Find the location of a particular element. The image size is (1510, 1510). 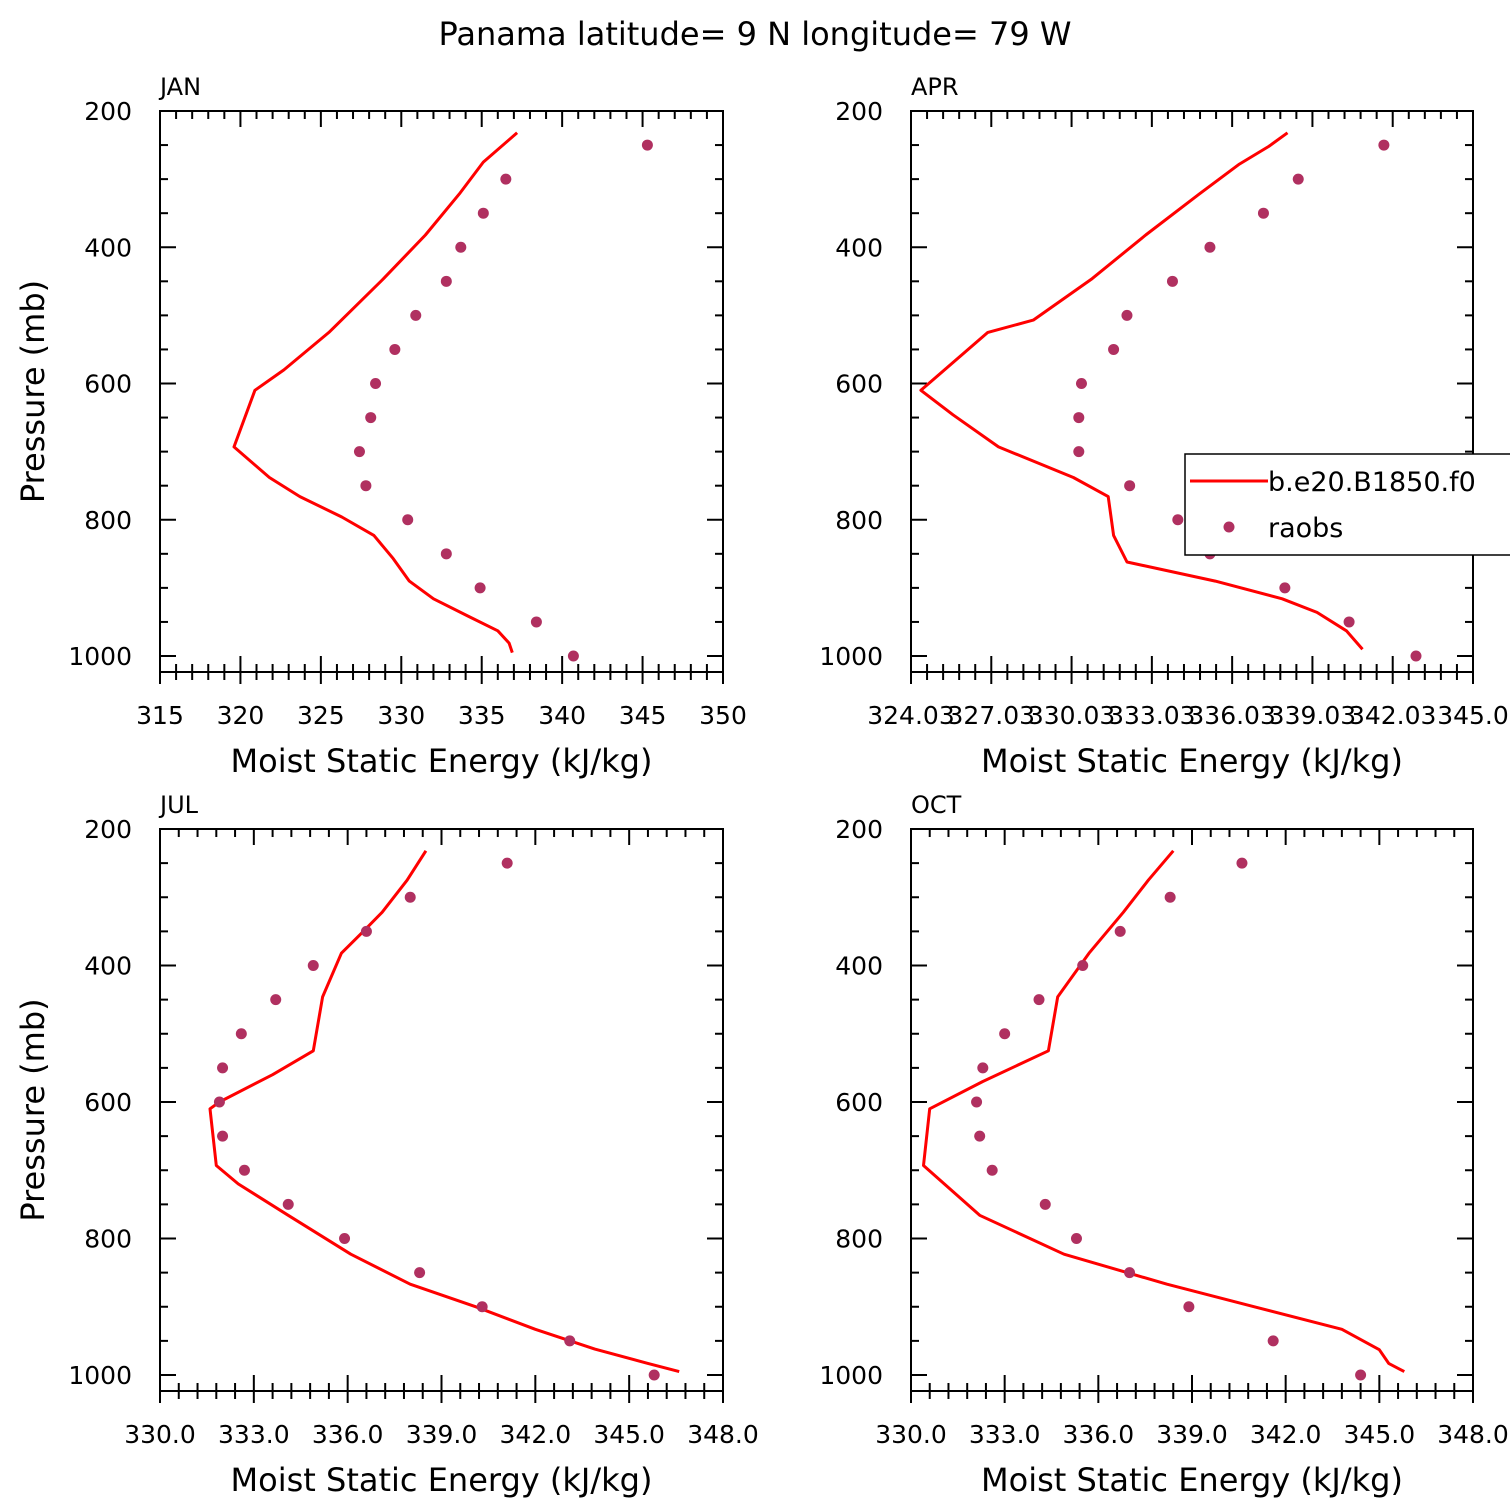

legend-label-obs: raobs is located at coordinates (1305, 528).